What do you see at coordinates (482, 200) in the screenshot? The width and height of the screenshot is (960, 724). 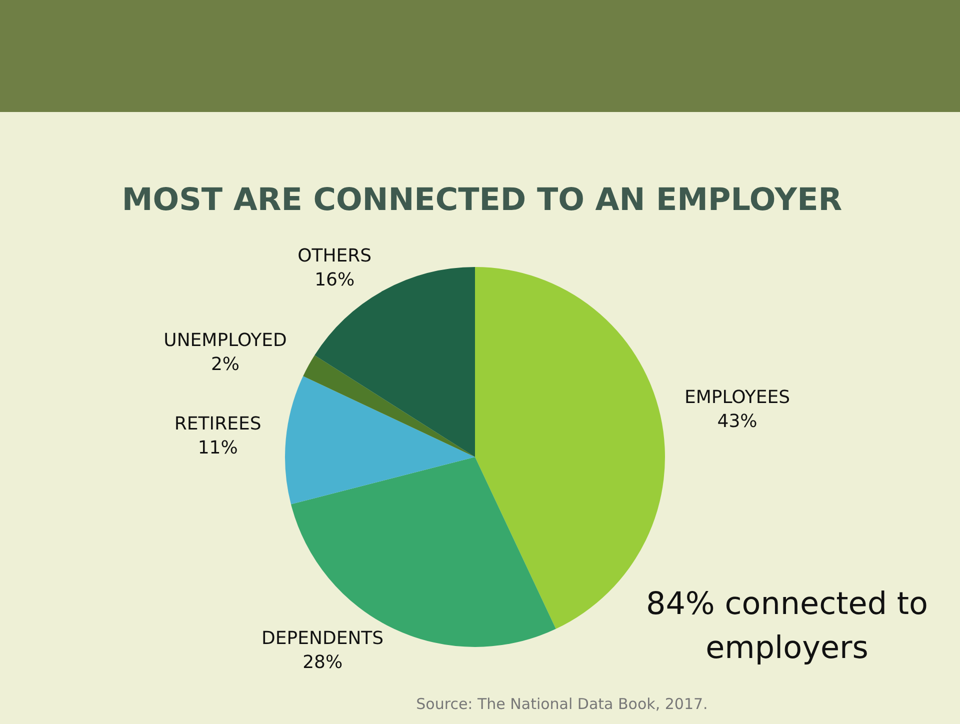 I see `chart-title: MOST ARE CONNECTED TO AN EMPLOYER` at bounding box center [482, 200].